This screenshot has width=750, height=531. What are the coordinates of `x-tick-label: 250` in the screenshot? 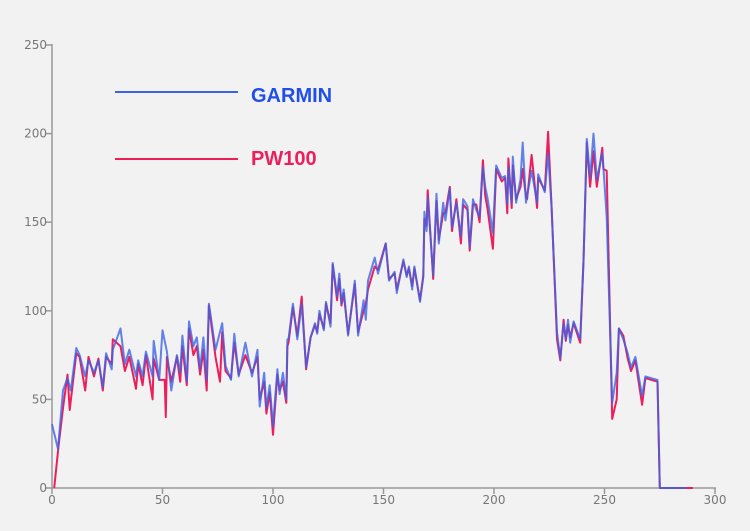 It's located at (604, 500).